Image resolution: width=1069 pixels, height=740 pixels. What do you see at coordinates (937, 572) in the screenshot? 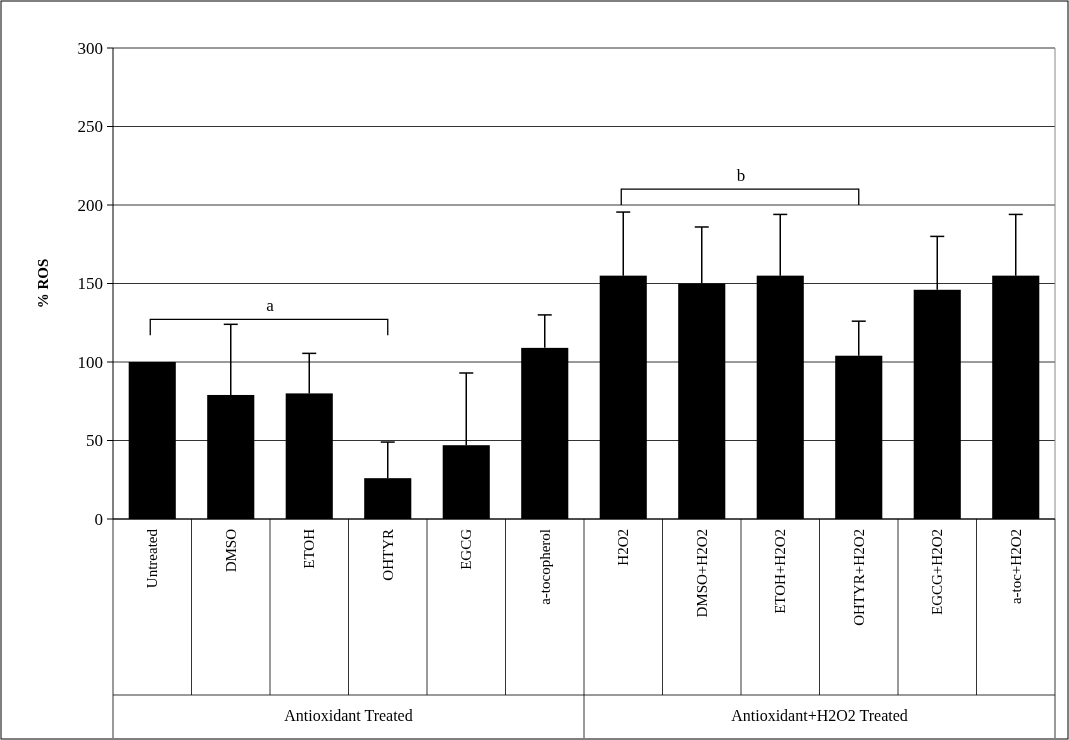
I see `x-tick-label: EGCG+H2O2` at bounding box center [937, 572].